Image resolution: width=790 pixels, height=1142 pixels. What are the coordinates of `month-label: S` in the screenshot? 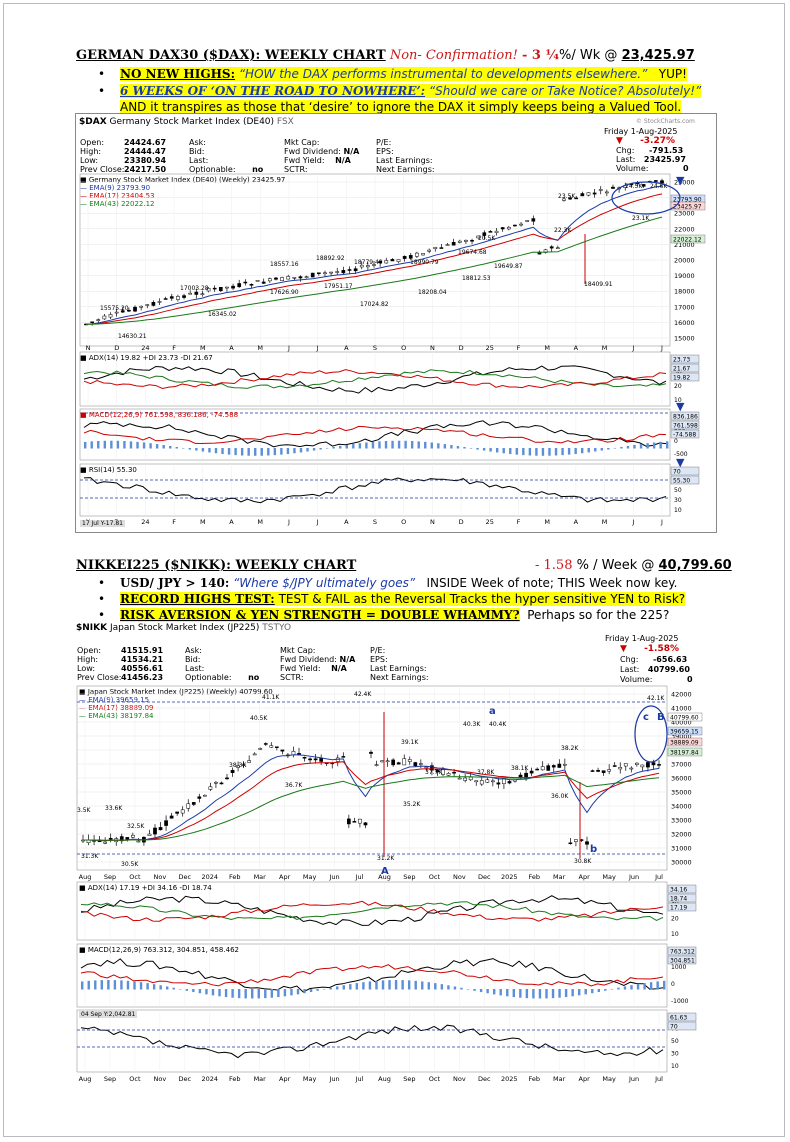 It's located at (375, 522).